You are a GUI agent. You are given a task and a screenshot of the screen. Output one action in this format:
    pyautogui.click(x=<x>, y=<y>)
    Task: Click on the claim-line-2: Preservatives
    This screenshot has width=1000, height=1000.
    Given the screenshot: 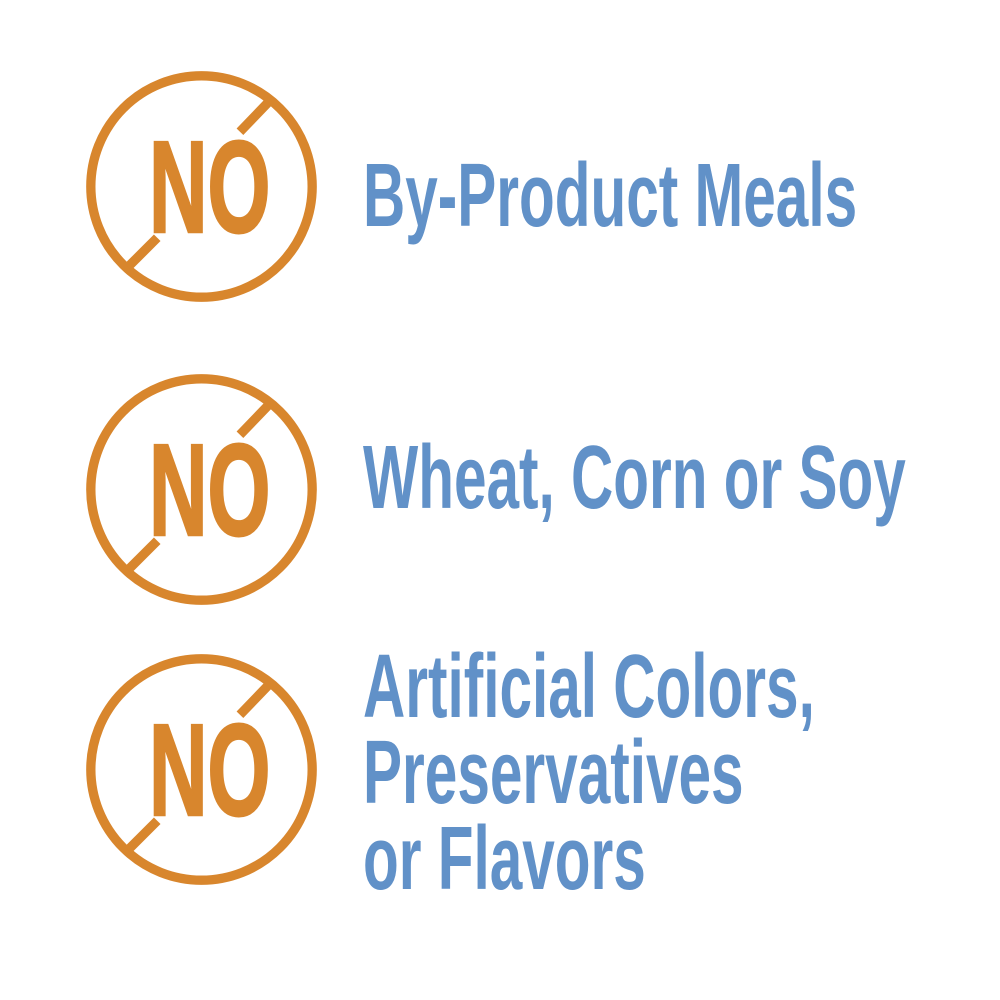 What is the action you would take?
    pyautogui.click(x=553, y=773)
    